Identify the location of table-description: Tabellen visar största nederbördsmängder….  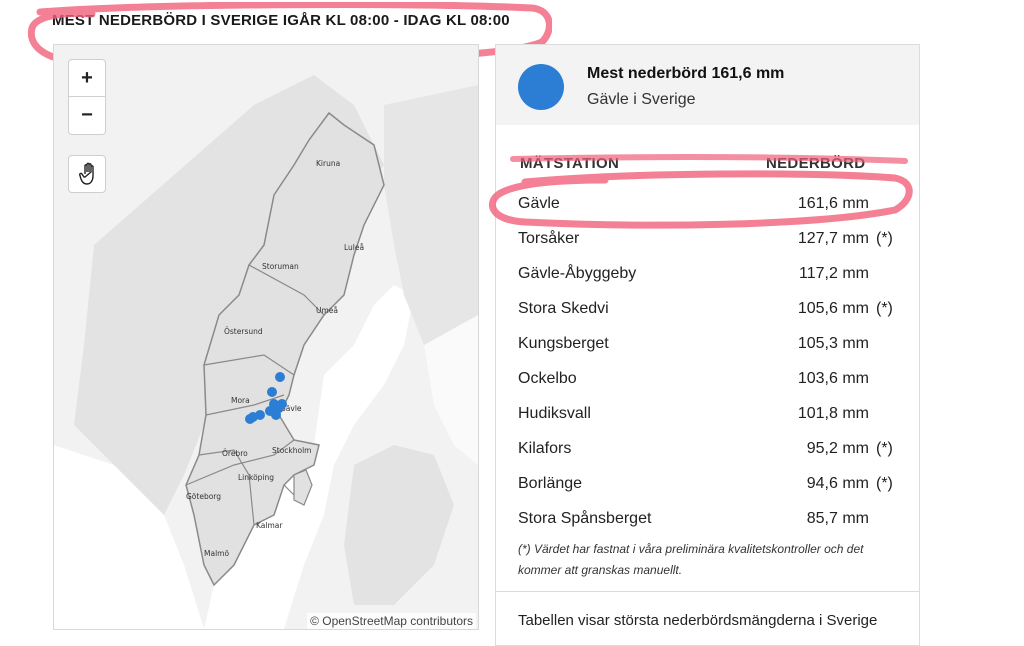
(698, 620).